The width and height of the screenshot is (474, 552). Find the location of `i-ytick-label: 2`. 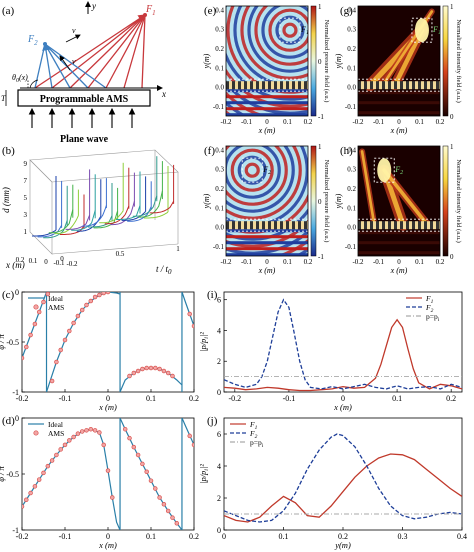

i-ytick-label: 2 is located at coordinates (219, 361).